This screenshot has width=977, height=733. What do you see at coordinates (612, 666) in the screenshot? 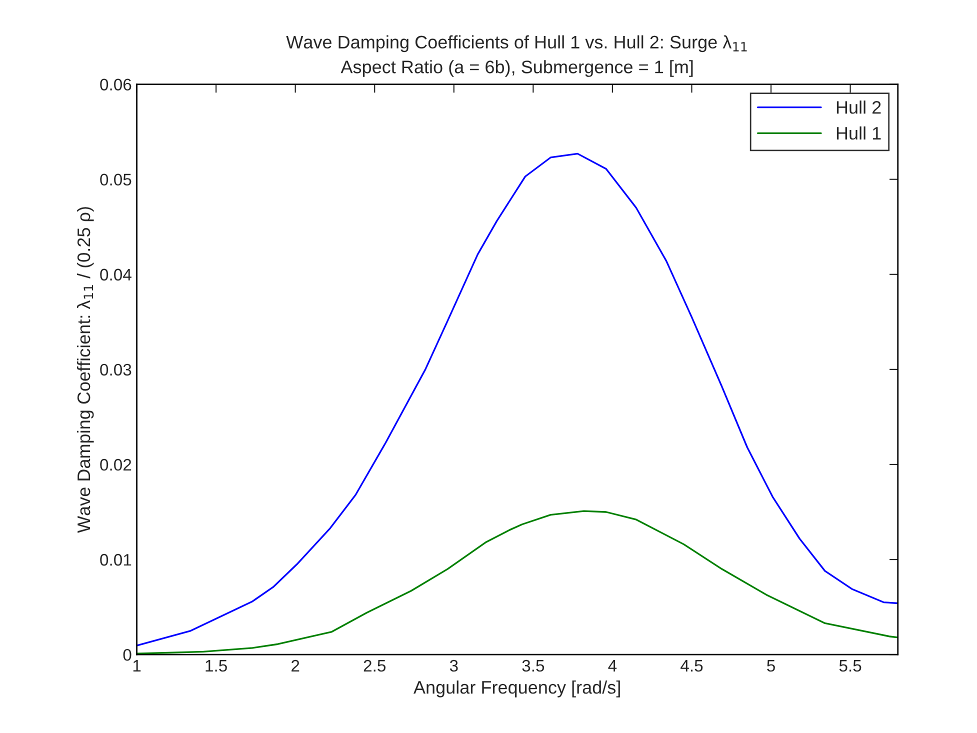
I see `x-tick-label: 4` at bounding box center [612, 666].